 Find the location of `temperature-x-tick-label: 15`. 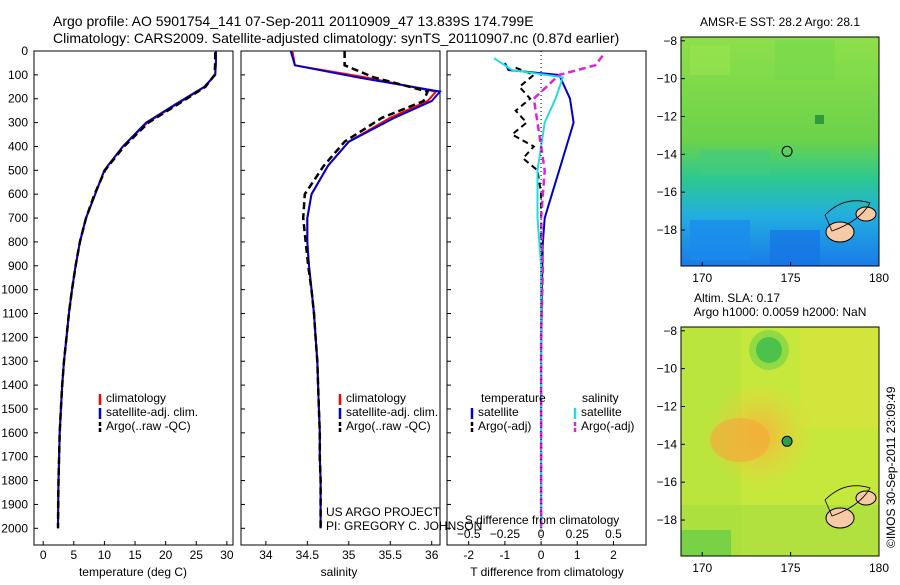

temperature-x-tick-label: 15 is located at coordinates (135, 555).